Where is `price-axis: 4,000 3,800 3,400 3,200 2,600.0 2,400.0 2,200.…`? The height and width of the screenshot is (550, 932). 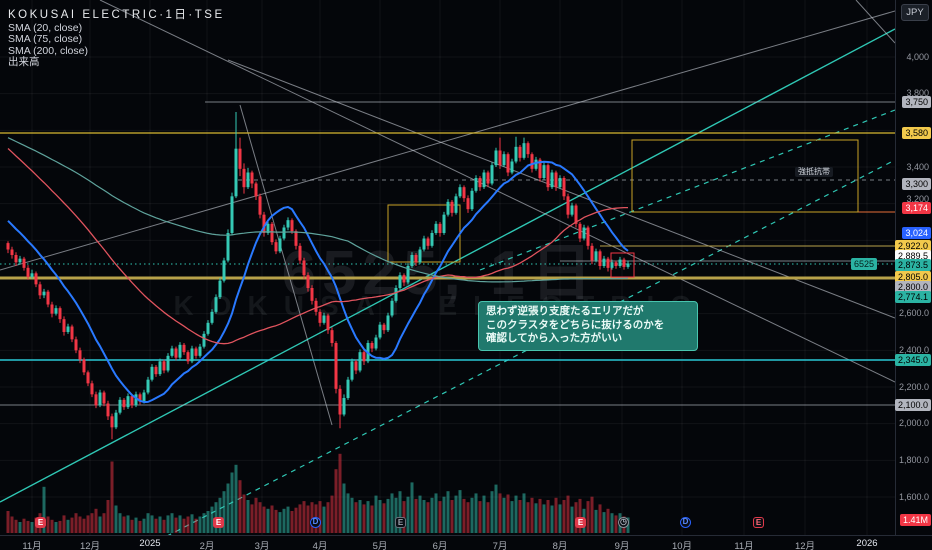
price-axis: 4,000 3,800 3,400 3,200 2,600.0 2,400.0 2,200.… is located at coordinates (913, 267).